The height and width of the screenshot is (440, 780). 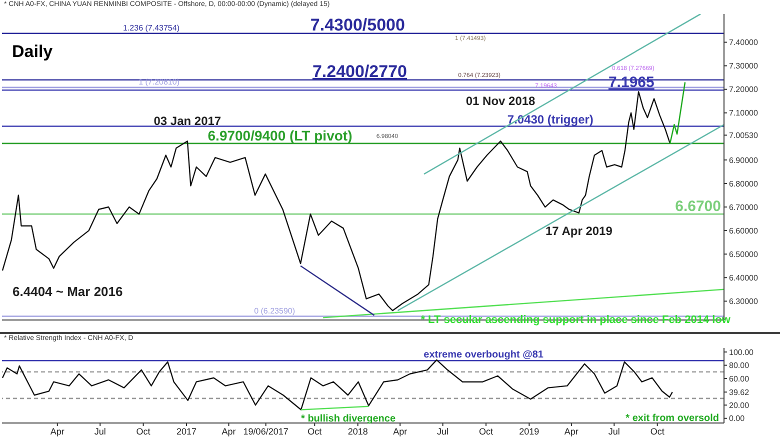 I want to click on y-tick-label: 7.00530, so click(x=743, y=135).